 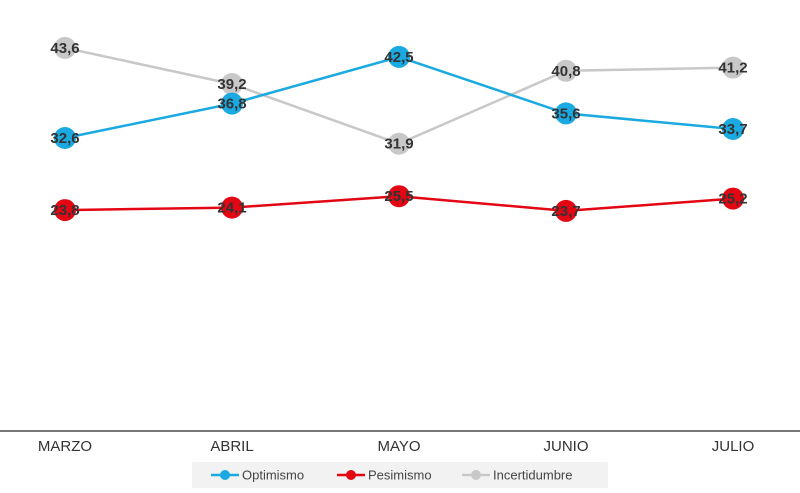 I want to click on pesimismo-data-label: 23,7, so click(x=565, y=211).